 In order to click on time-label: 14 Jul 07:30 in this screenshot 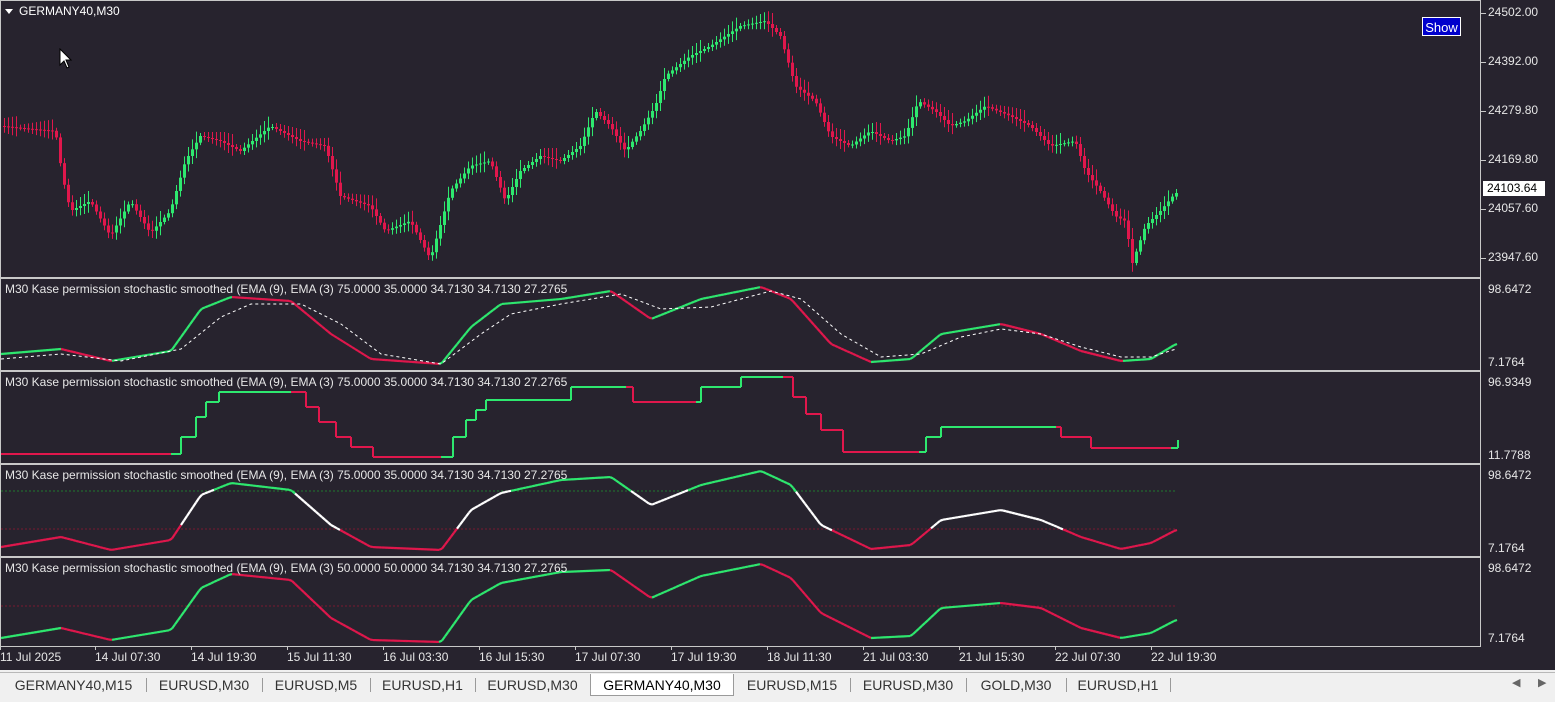, I will do `click(128, 657)`.